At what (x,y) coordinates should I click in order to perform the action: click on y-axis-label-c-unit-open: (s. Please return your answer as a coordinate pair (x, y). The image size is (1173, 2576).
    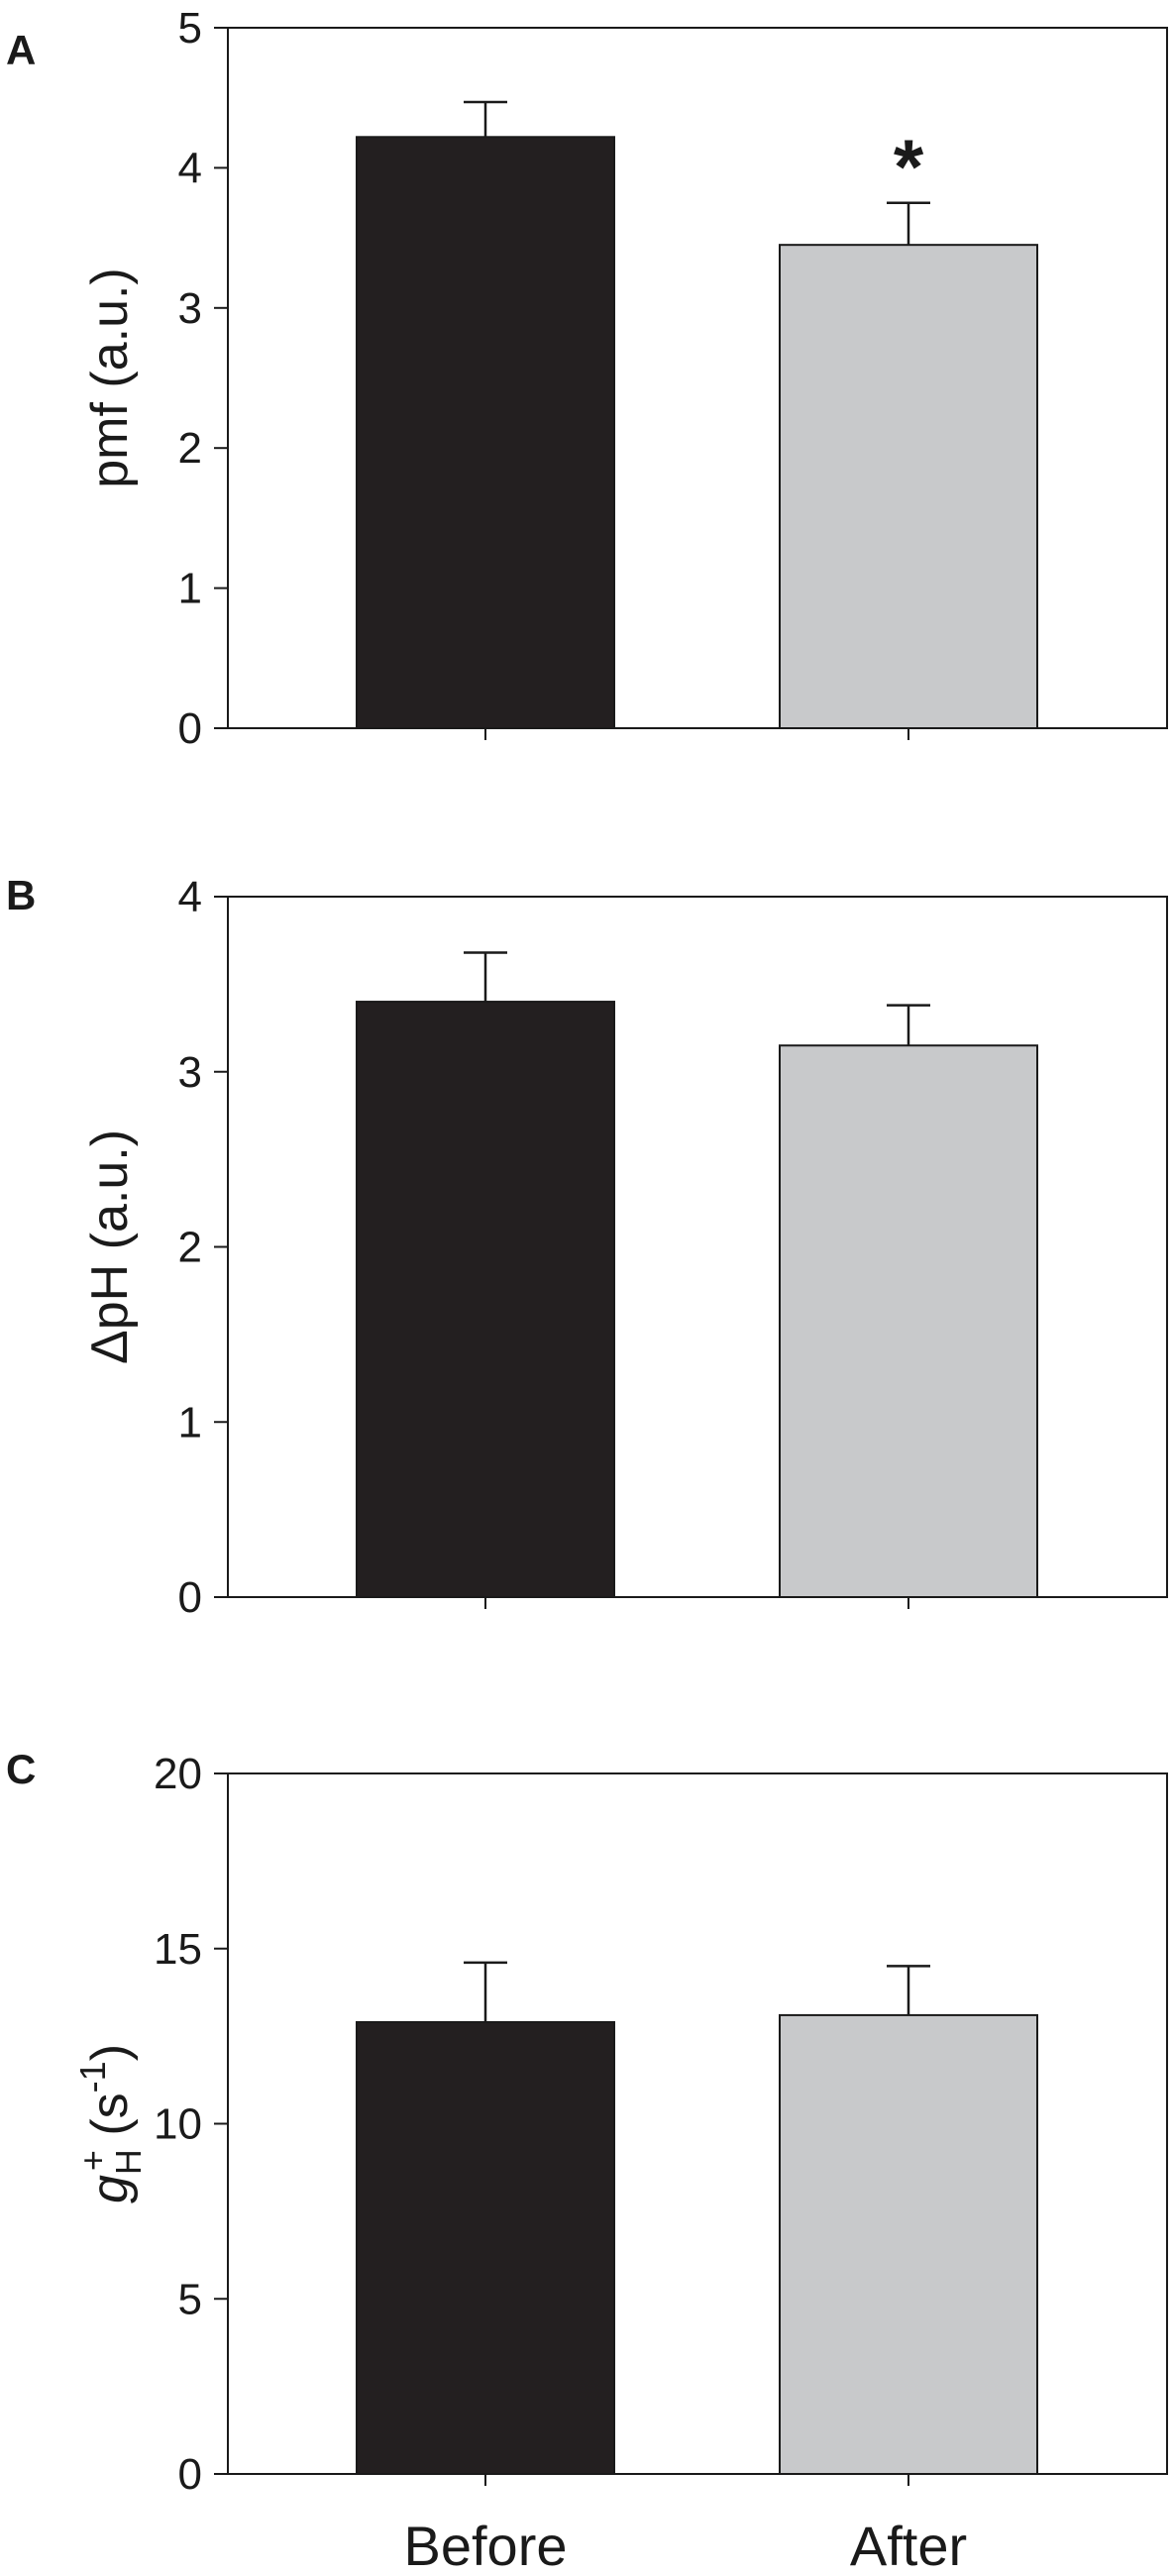
    Looking at the image, I should click on (110, 2121).